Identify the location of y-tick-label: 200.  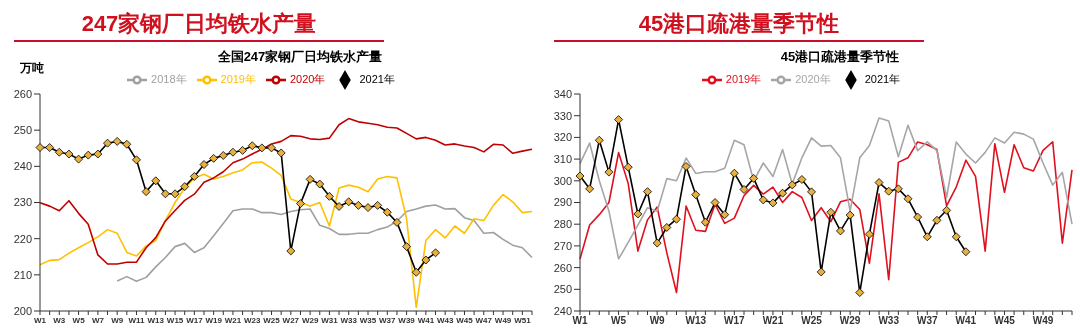
(22, 310).